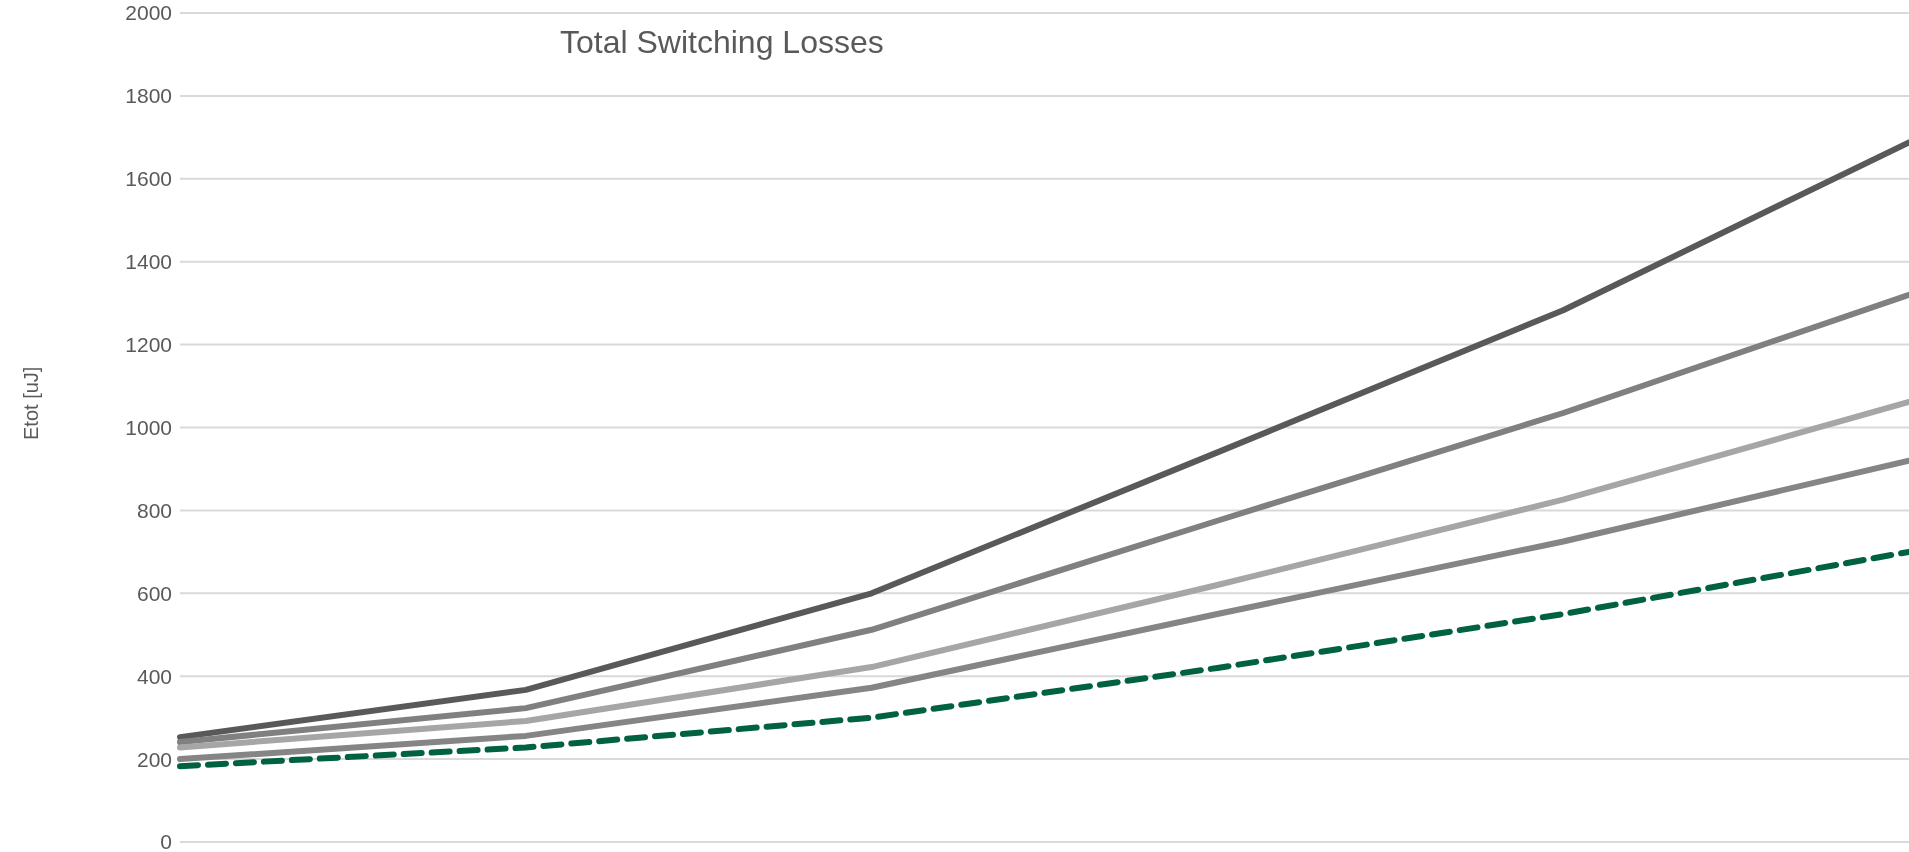 This screenshot has height=852, width=1909. I want to click on y-tick-label: 2000, so click(148, 13).